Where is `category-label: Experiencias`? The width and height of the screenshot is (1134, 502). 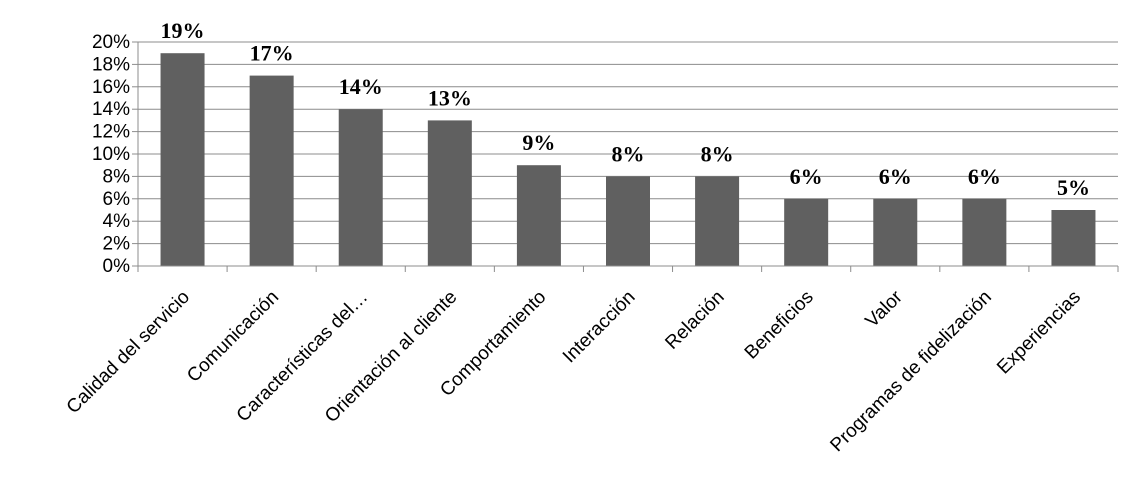 category-label: Experiencias is located at coordinates (1039, 333).